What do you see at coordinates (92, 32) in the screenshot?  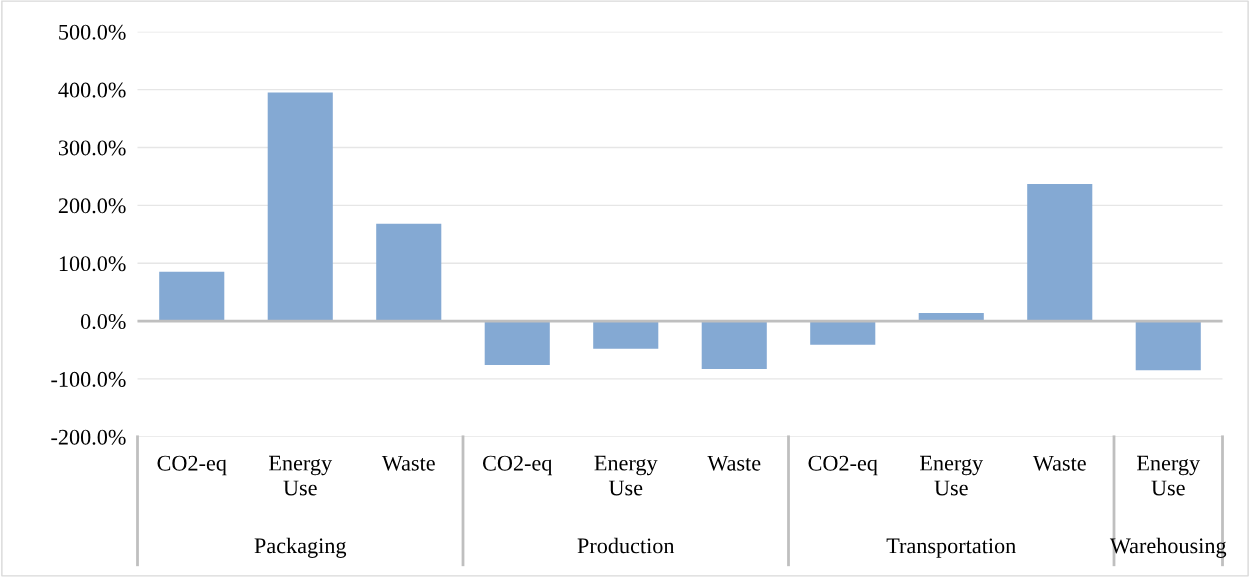 I see `y-tick-label: 500.0%` at bounding box center [92, 32].